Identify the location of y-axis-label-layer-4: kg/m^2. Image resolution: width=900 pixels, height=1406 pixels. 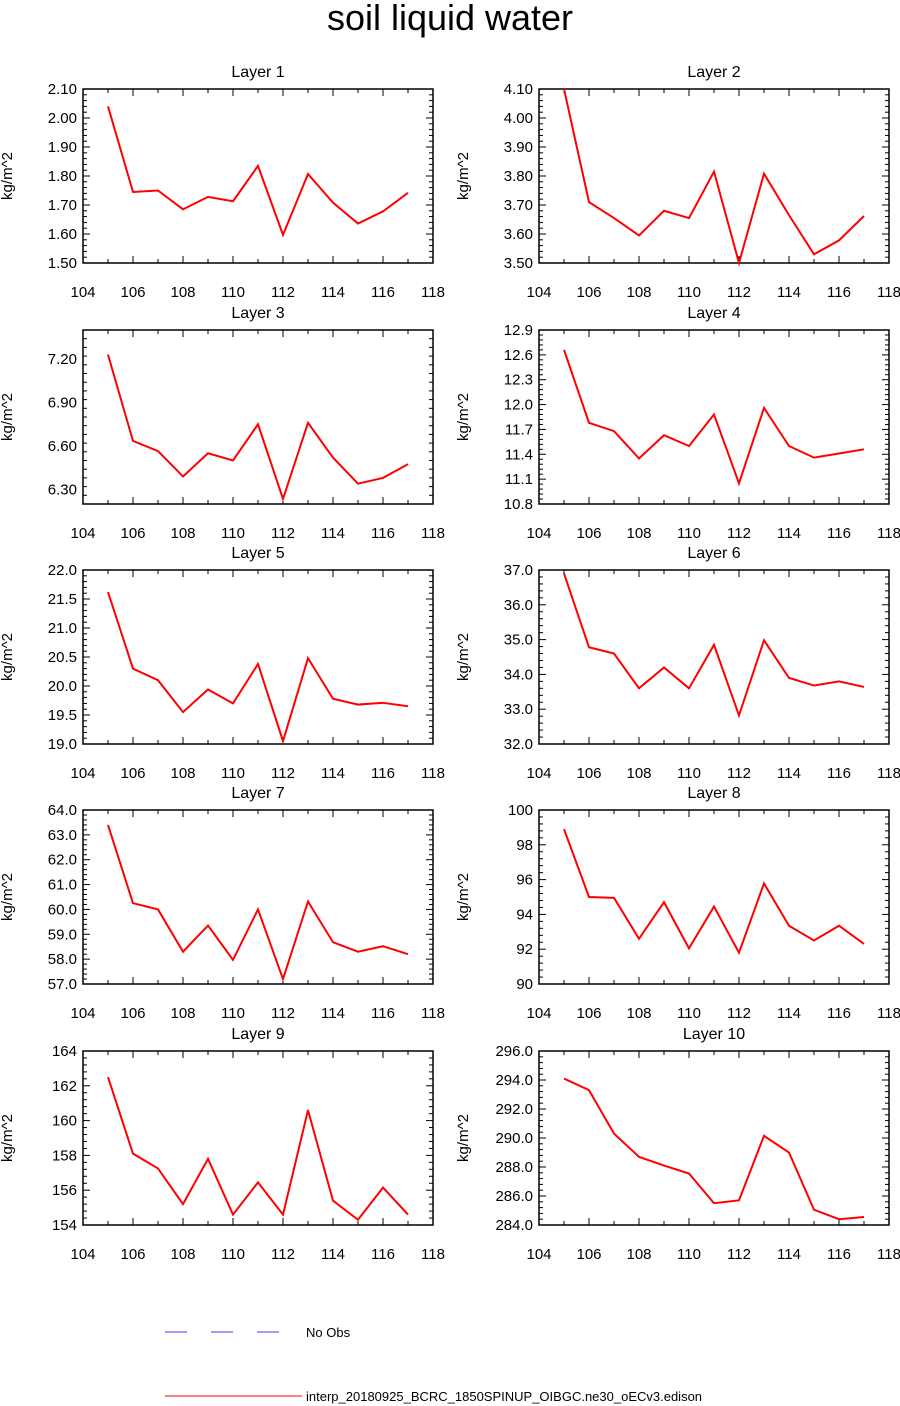
(463, 417).